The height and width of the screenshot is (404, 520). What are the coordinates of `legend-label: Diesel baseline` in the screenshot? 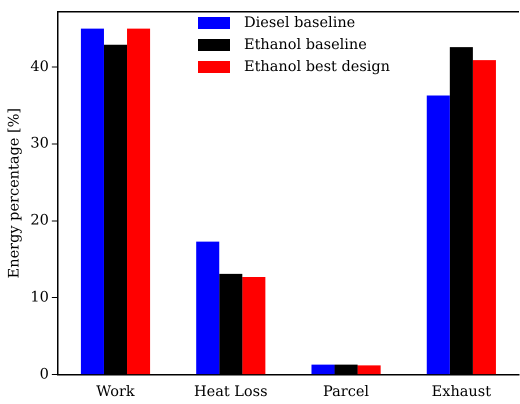 It's located at (300, 23).